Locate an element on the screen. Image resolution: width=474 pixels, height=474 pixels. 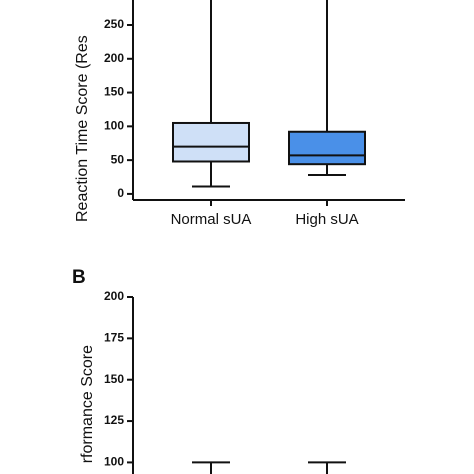
y-axis-label: Reaction Time Score (Res is located at coordinates (82, 128).